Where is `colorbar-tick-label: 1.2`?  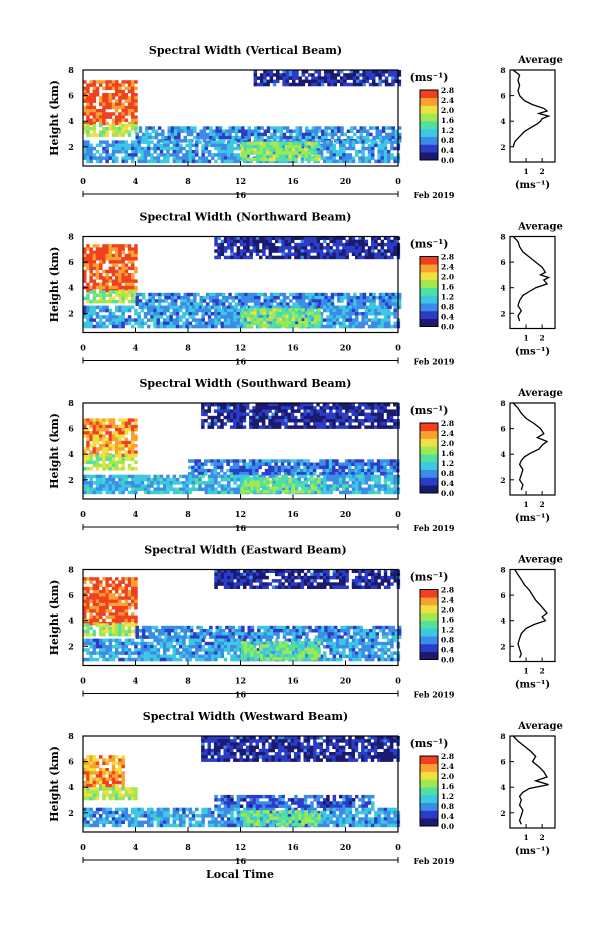
colorbar-tick-label: 1.2 is located at coordinates (447, 130).